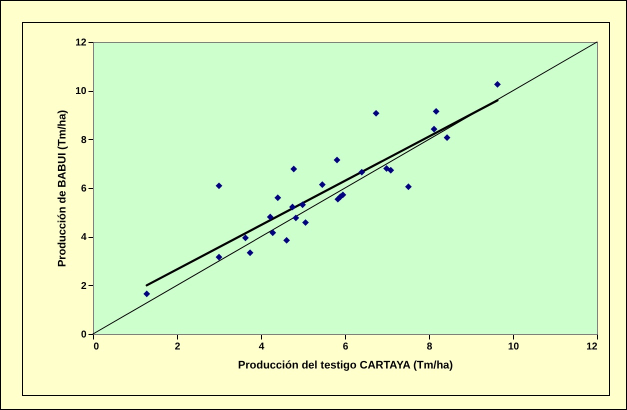  What do you see at coordinates (592, 347) in the screenshot?
I see `x-tick-label: 12` at bounding box center [592, 347].